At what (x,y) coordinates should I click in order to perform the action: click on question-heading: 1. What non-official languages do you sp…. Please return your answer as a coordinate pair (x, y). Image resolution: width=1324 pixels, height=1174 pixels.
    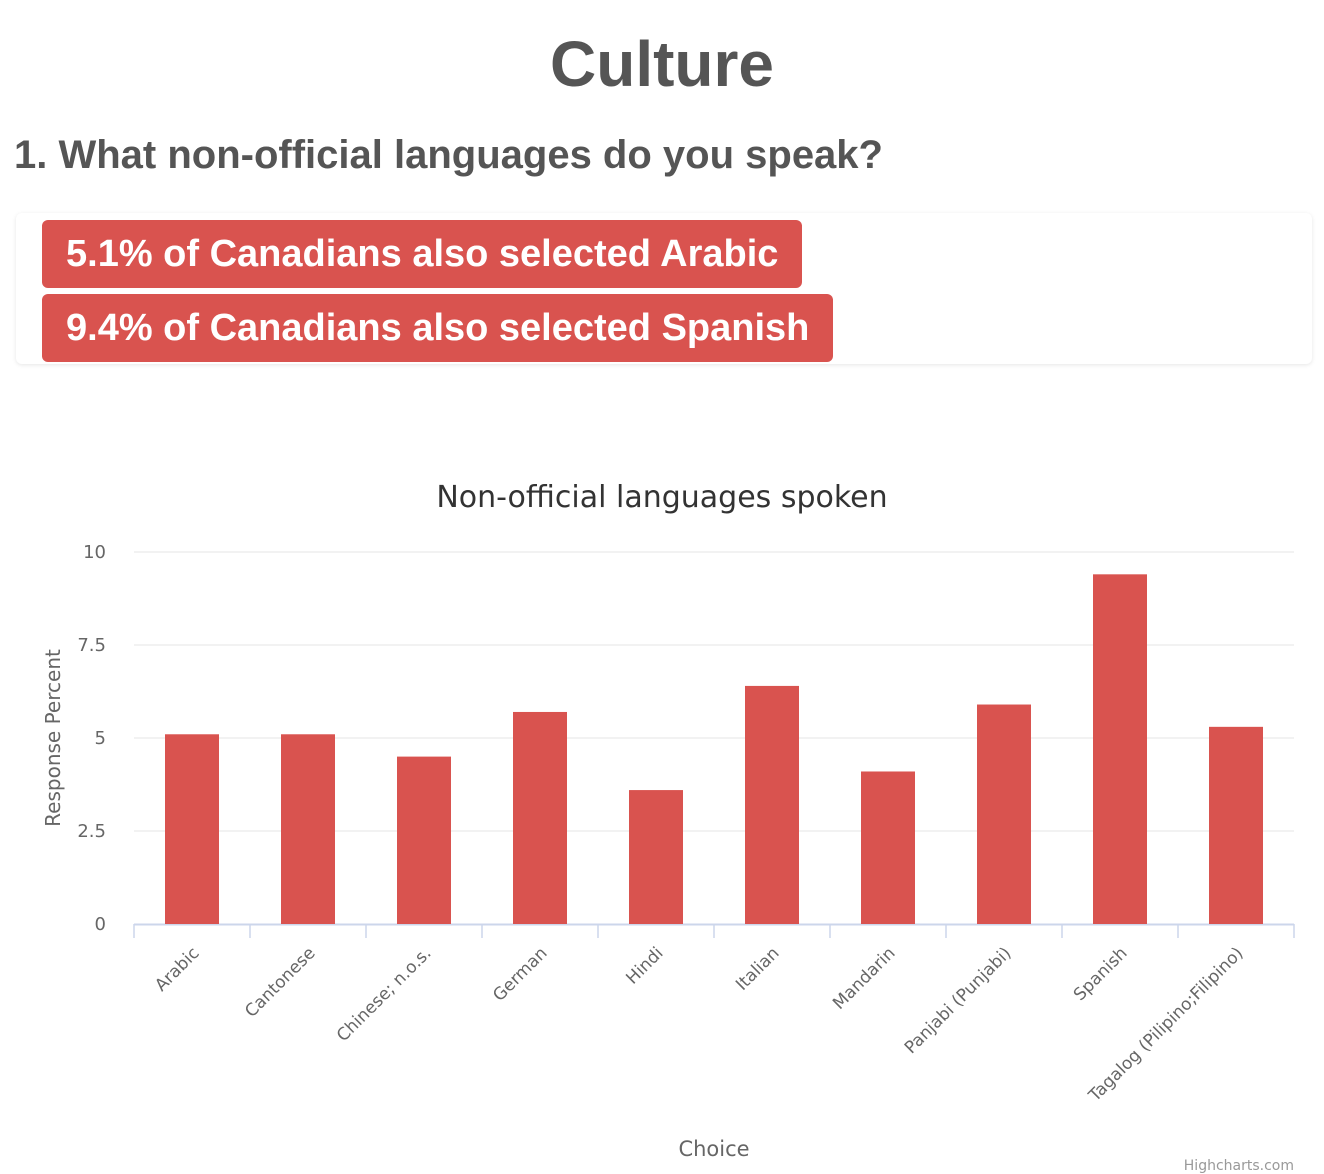
    Looking at the image, I should click on (448, 155).